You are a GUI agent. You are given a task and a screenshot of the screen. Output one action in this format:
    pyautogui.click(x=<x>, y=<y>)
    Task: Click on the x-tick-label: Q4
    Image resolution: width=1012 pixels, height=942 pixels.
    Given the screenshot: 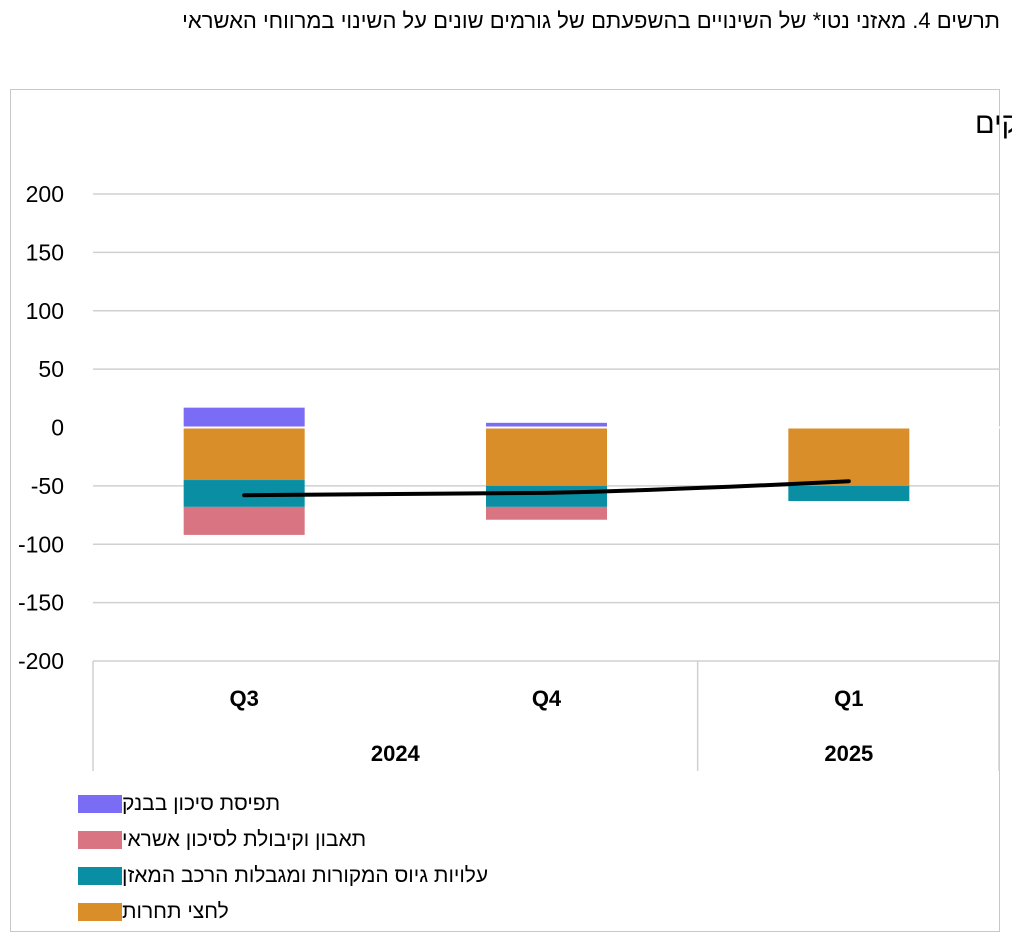 What is the action you would take?
    pyautogui.click(x=547, y=698)
    